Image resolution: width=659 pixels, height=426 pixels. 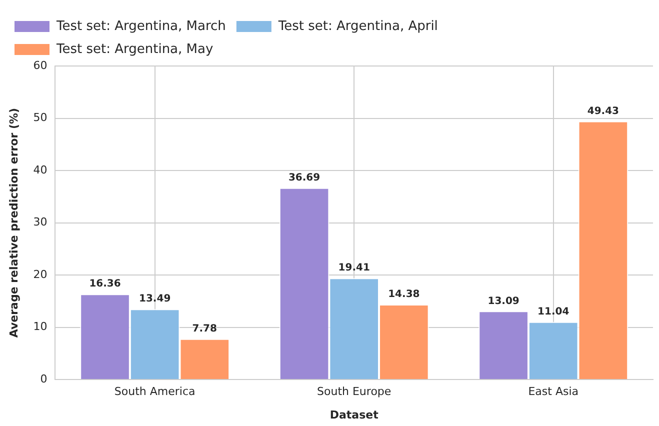 I want to click on data-label: 13.09, so click(x=504, y=301).